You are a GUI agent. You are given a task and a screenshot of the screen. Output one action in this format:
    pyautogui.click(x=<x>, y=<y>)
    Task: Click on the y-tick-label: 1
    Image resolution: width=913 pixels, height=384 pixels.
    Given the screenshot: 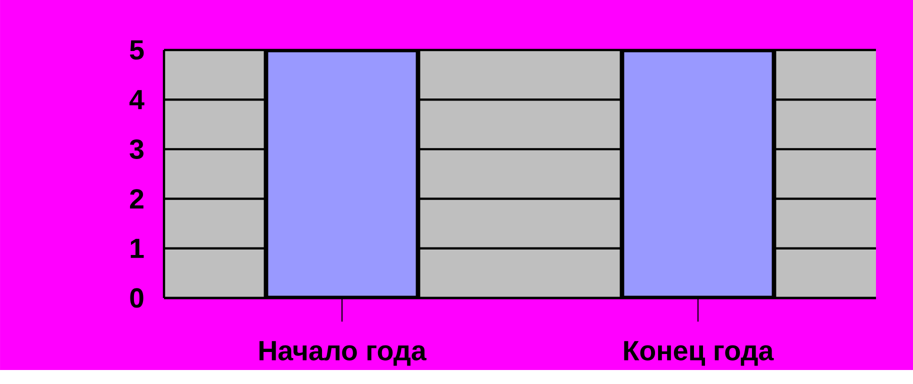 What is the action you would take?
    pyautogui.click(x=137, y=248)
    